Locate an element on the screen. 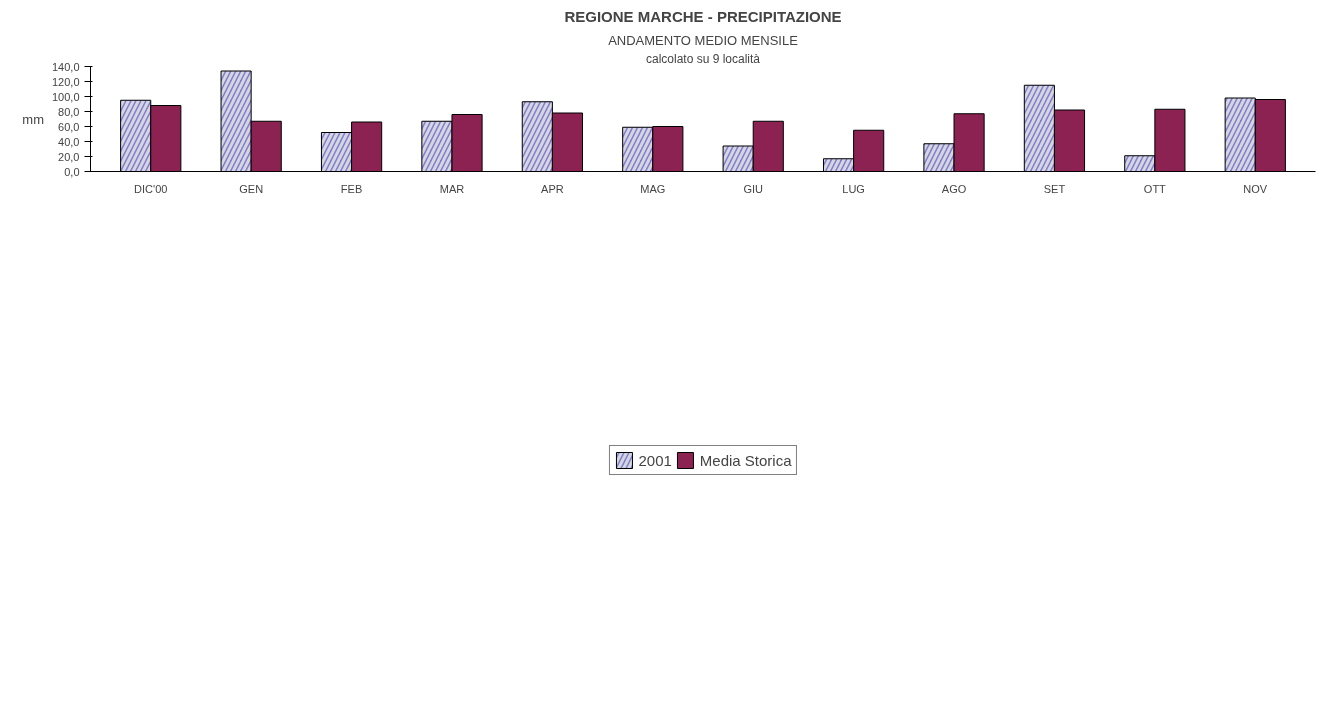 The image size is (1330, 725). y-tick-label: 140,0 is located at coordinates (65, 66).